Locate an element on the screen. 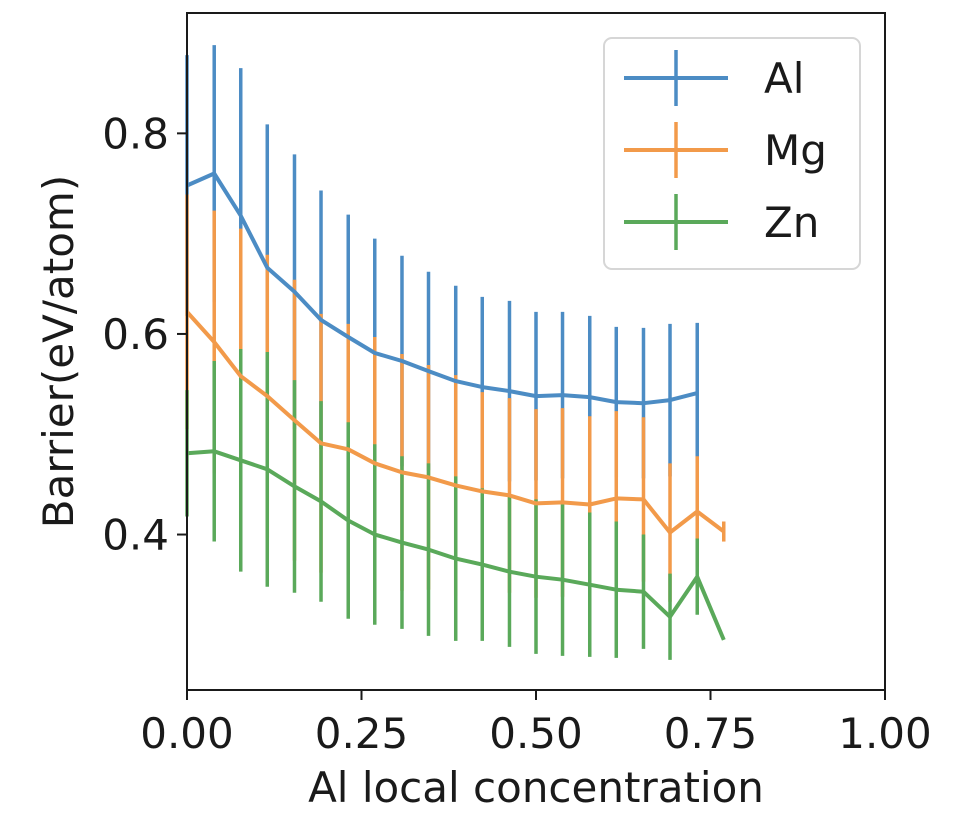 Image resolution: width=958 pixels, height=828 pixels. series-line-zn is located at coordinates (456, 545).